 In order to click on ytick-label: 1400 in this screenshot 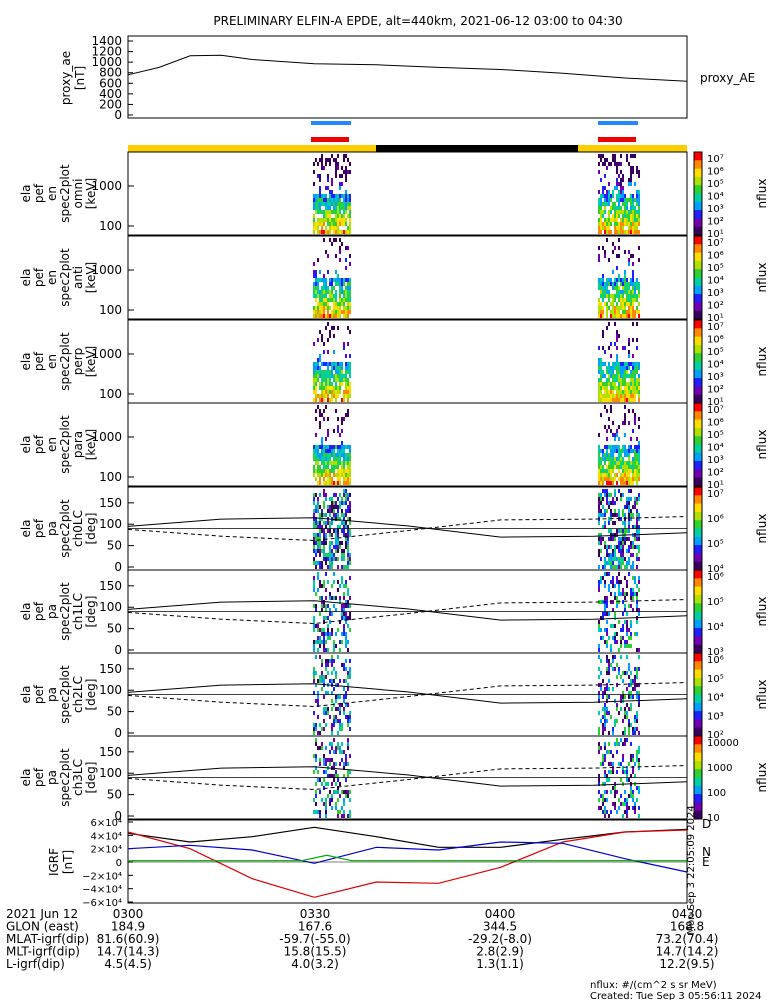, I will do `click(106, 41)`.